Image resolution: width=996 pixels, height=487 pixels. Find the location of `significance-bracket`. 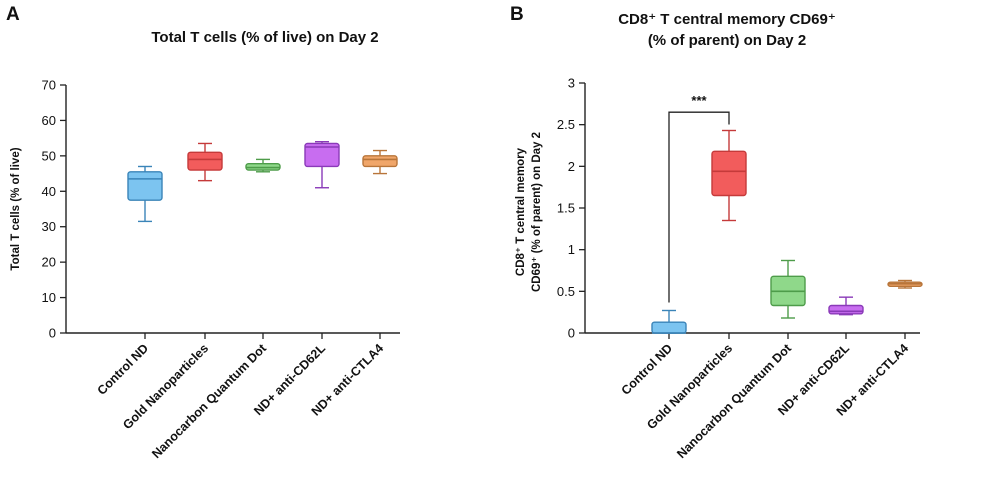

significance-bracket is located at coordinates (699, 207).